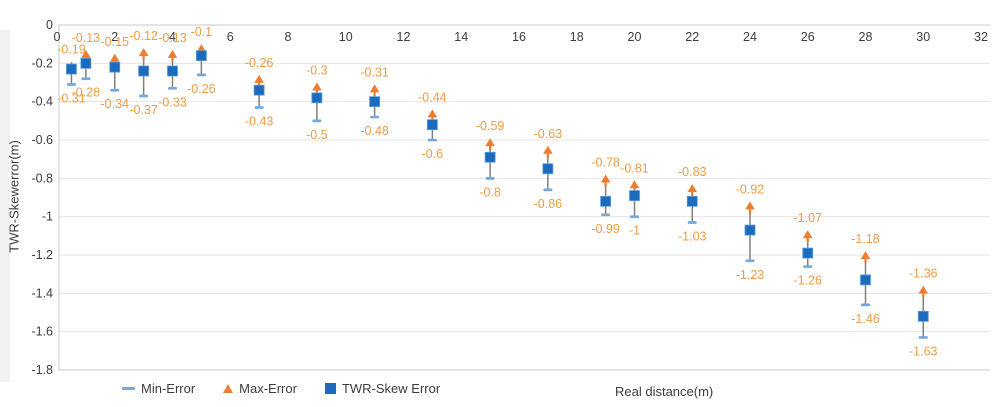  What do you see at coordinates (201, 89) in the screenshot?
I see `min-error-data-label: -0.26` at bounding box center [201, 89].